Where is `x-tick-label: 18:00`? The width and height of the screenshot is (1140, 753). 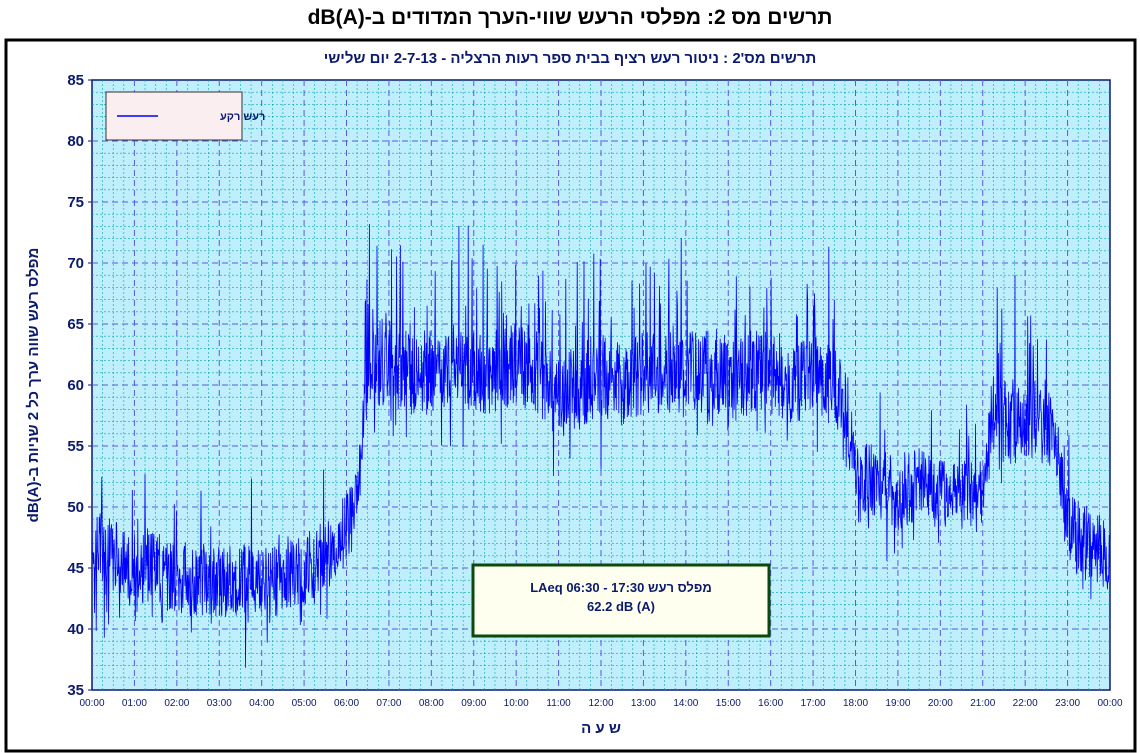 x-tick-label: 18:00 is located at coordinates (855, 703).